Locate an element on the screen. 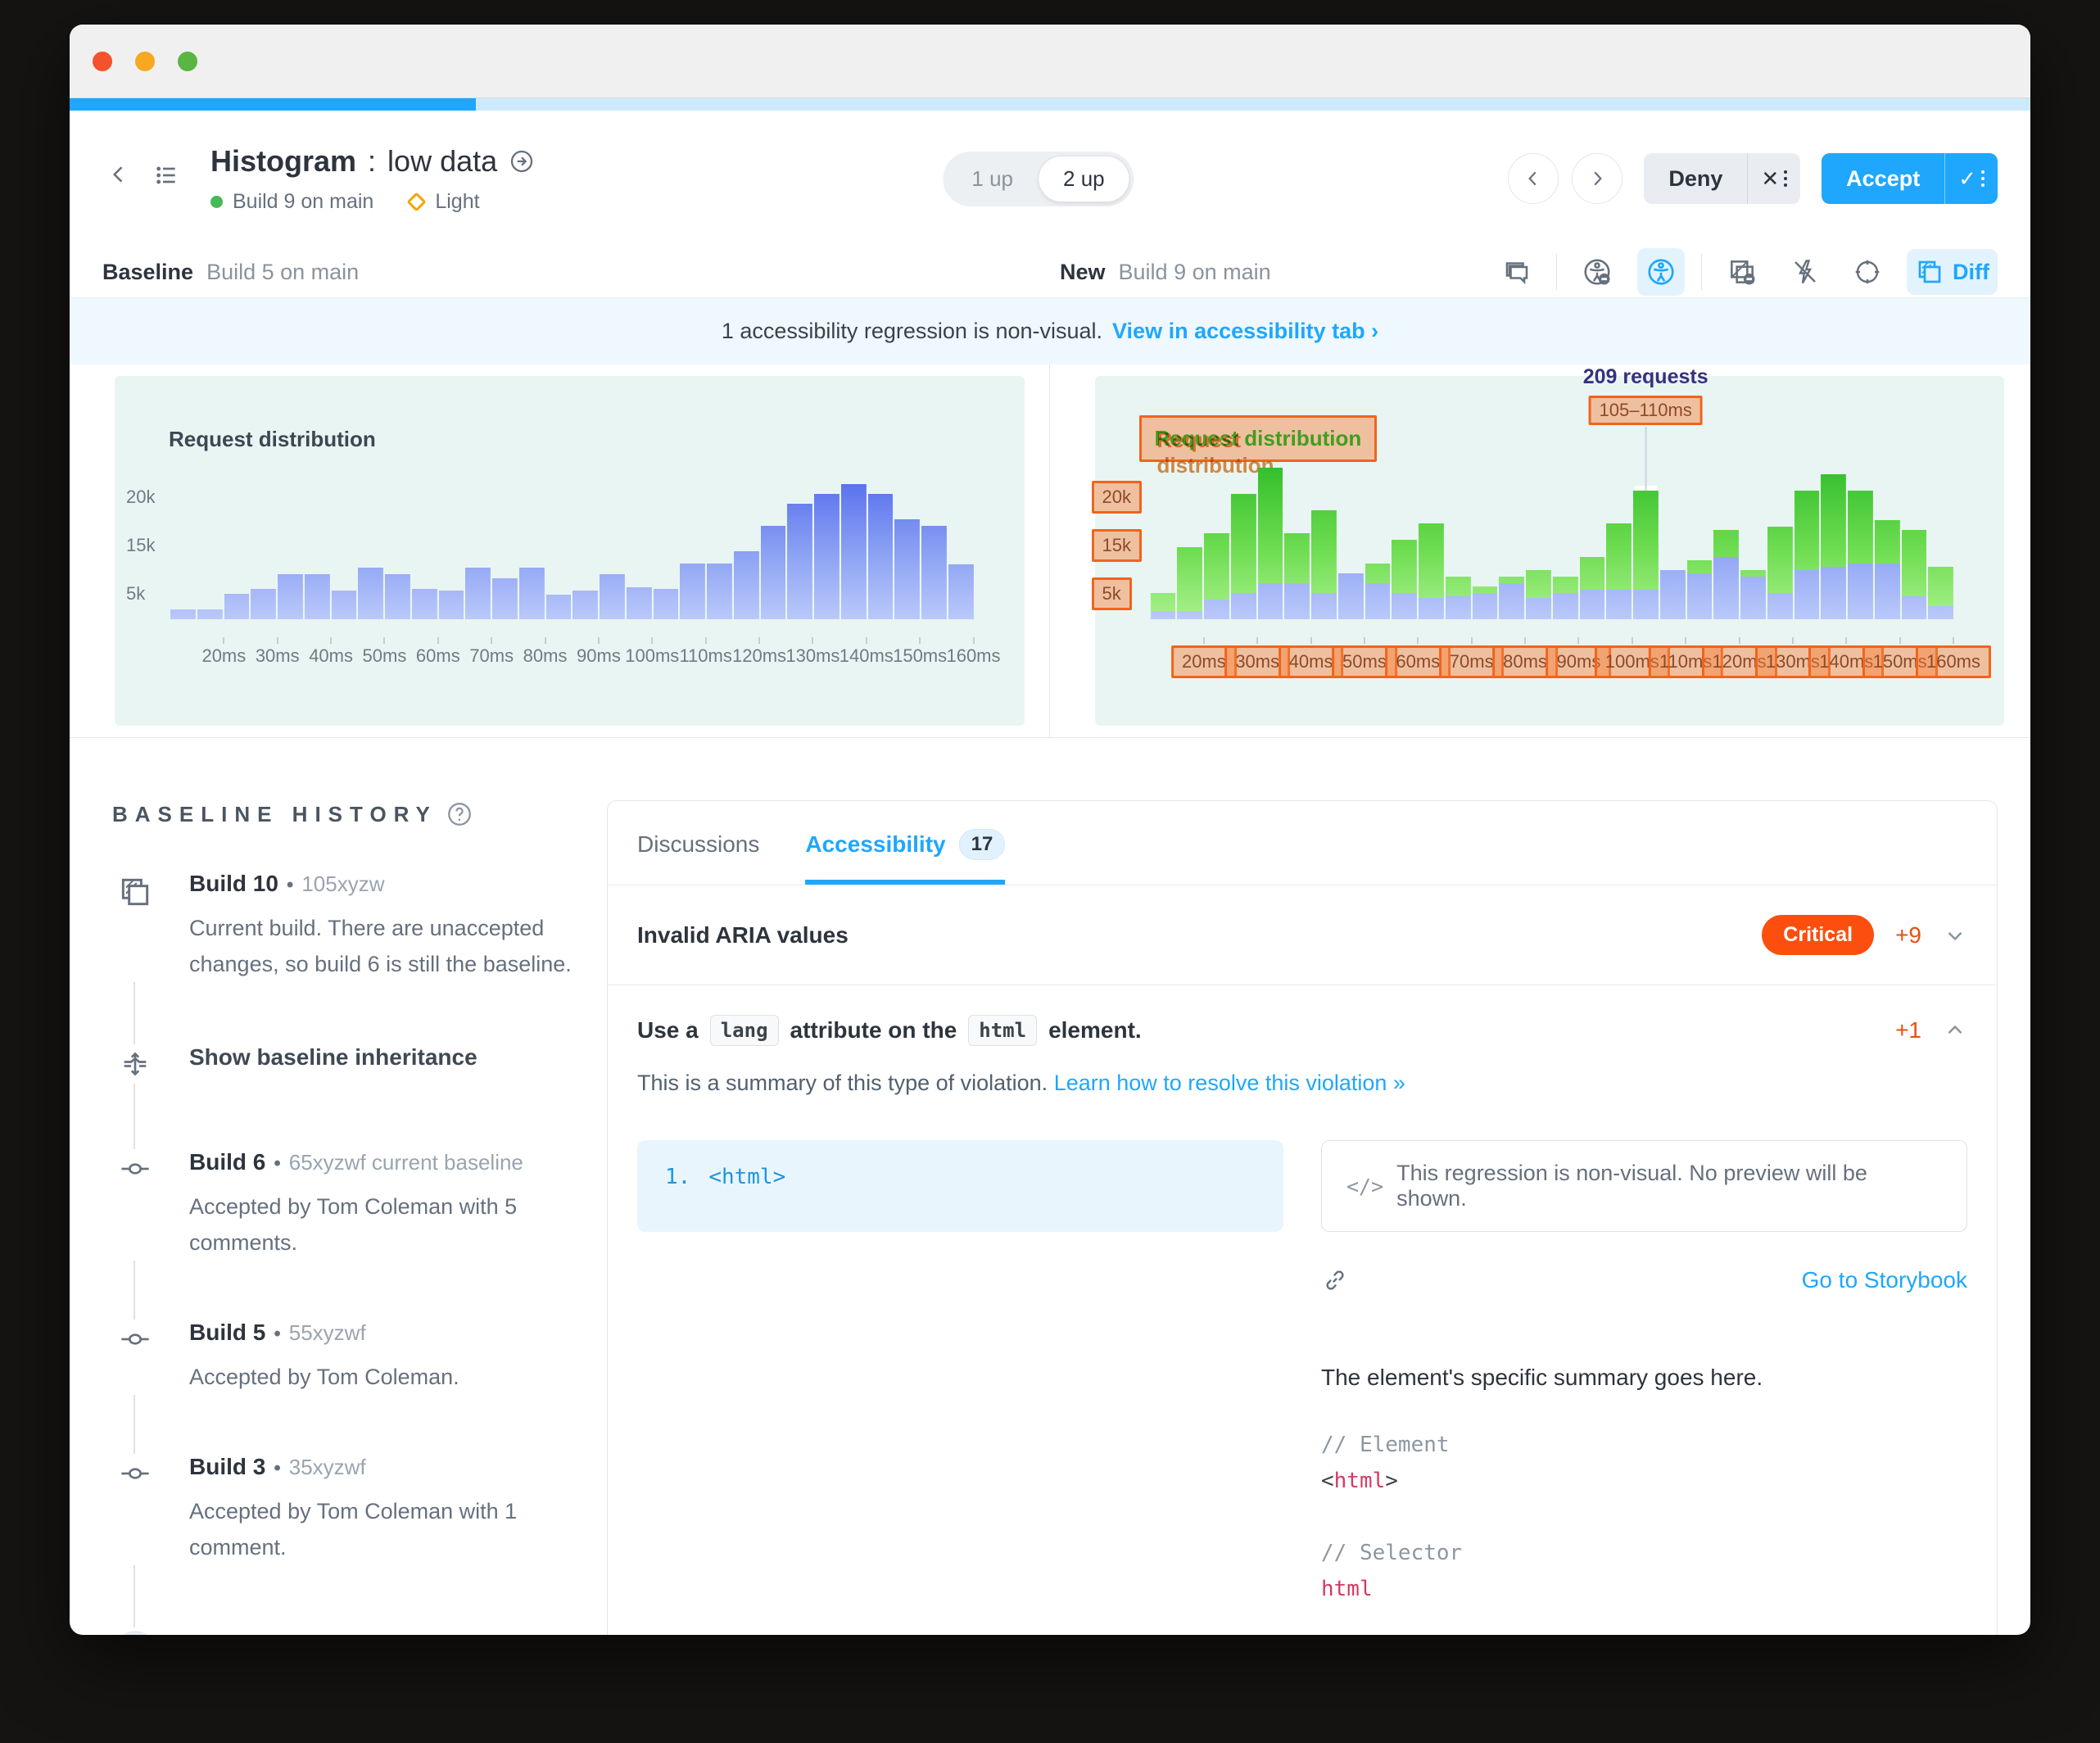  comments-icon is located at coordinates (1517, 272).